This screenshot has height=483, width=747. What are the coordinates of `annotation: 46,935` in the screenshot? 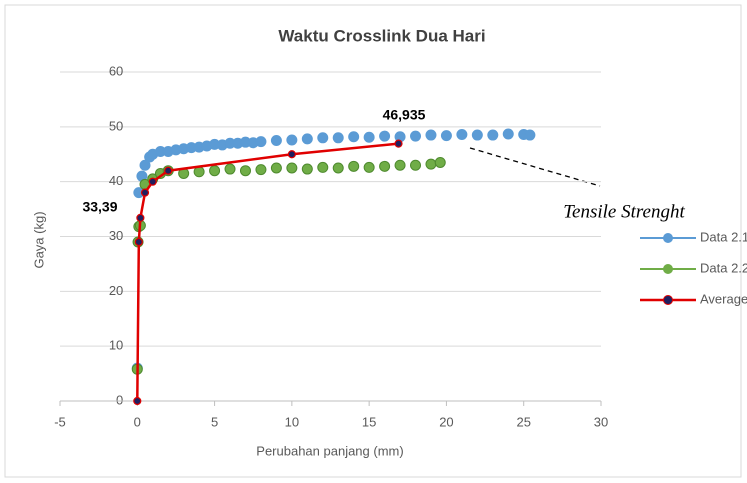 It's located at (404, 115).